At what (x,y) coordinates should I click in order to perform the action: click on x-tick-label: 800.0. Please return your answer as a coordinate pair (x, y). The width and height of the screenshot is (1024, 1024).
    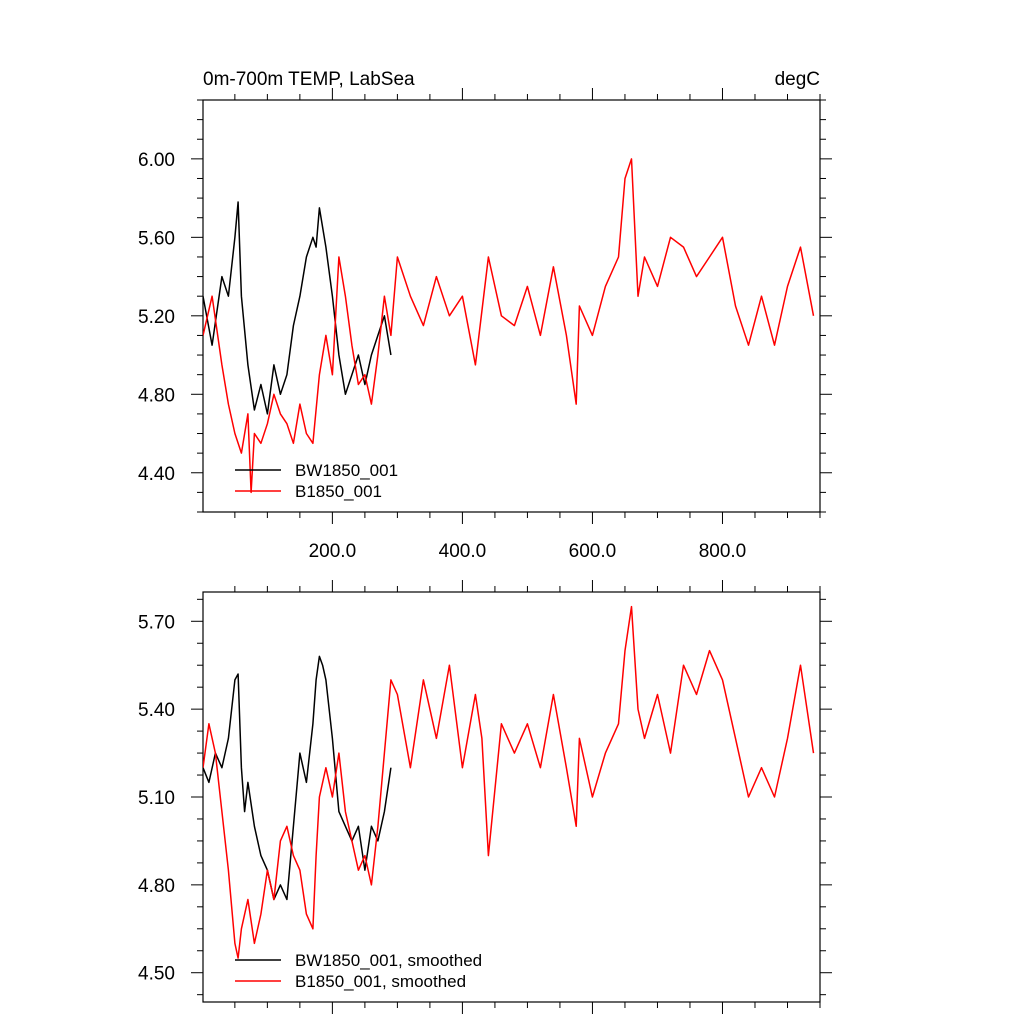
    Looking at the image, I should click on (723, 551).